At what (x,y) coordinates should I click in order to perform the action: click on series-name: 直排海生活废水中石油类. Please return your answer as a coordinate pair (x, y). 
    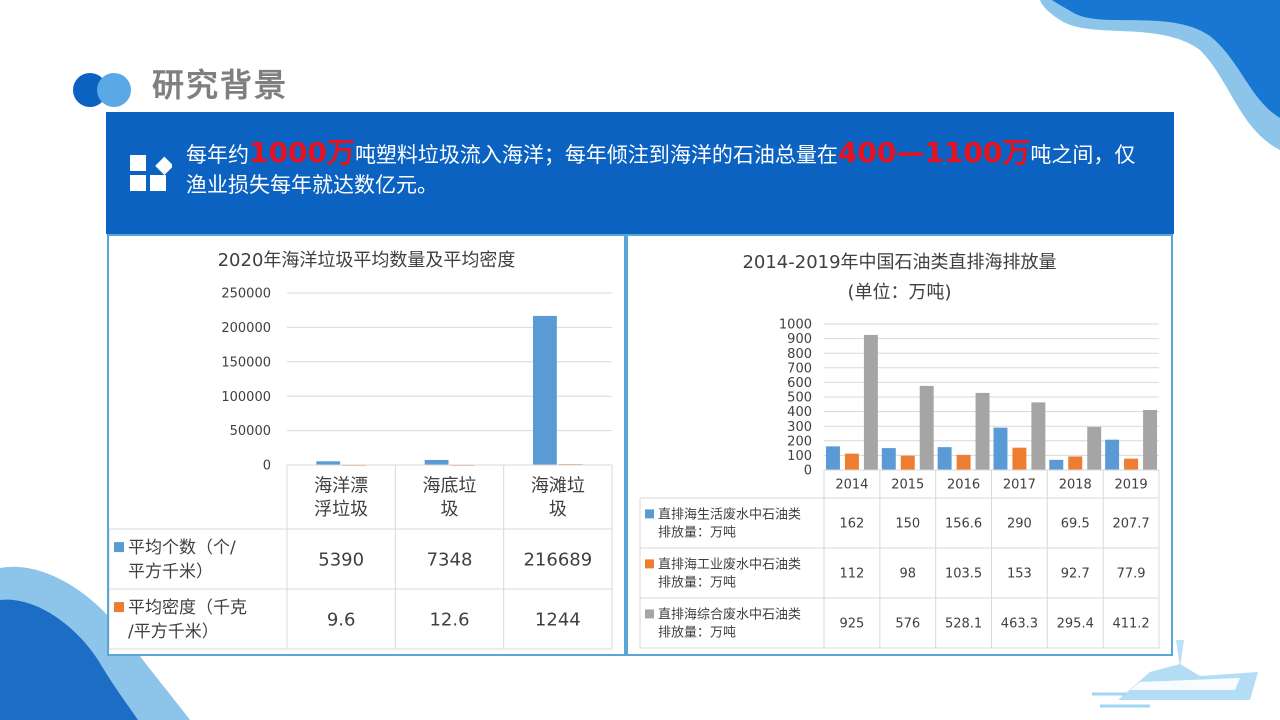
    Looking at the image, I should click on (729, 514).